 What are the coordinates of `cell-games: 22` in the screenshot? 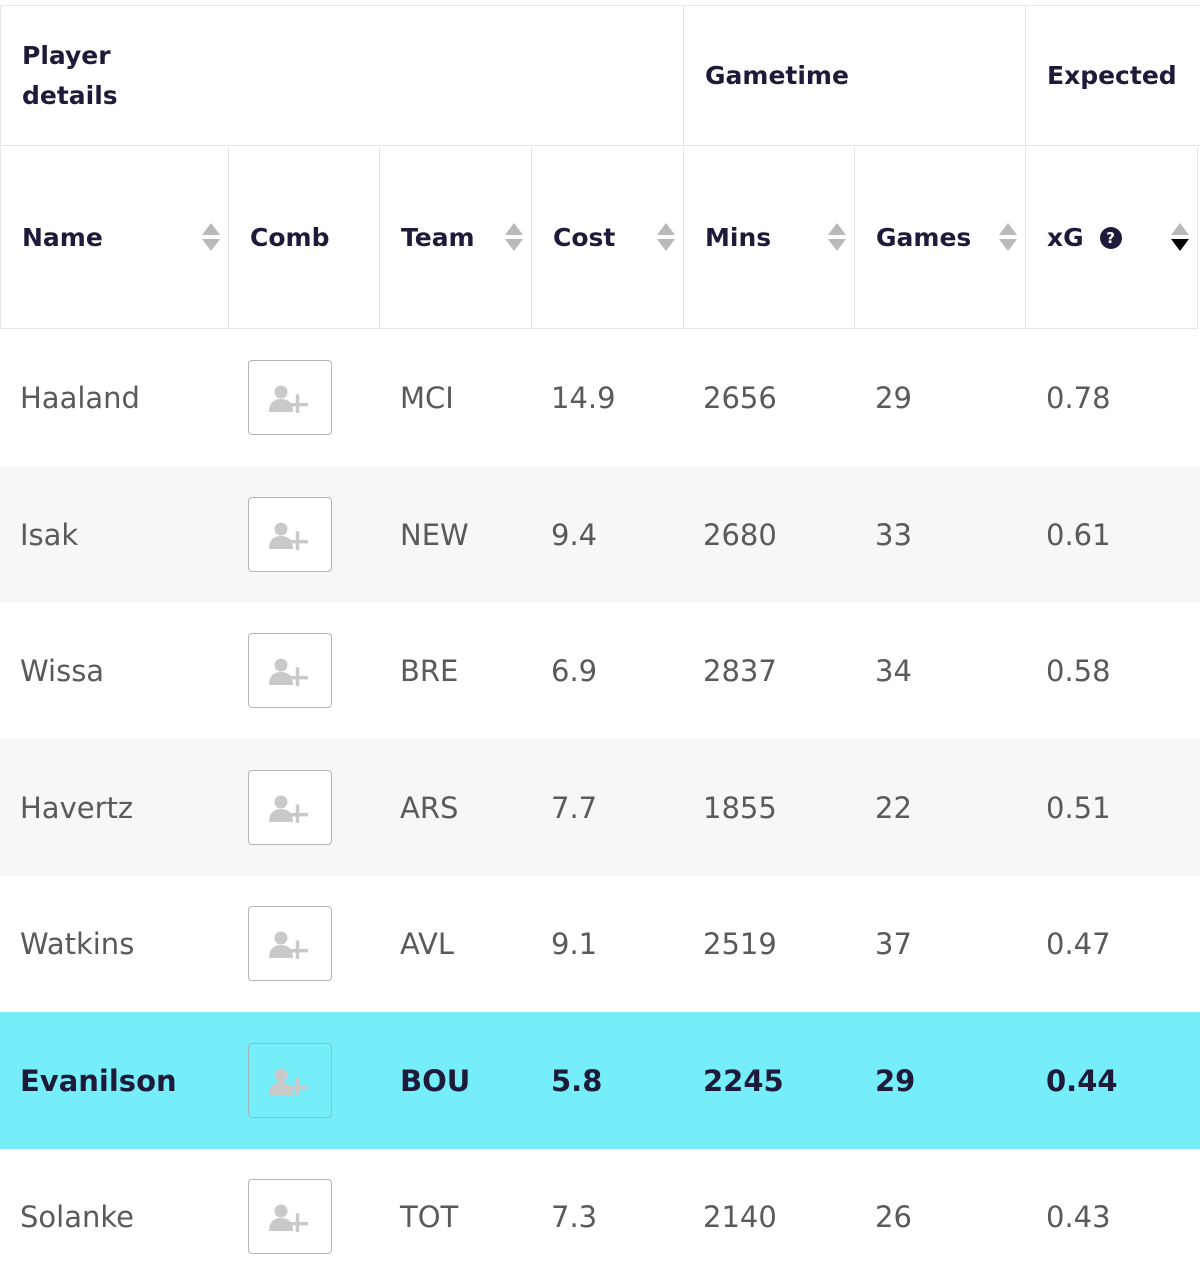 It's located at (893, 807).